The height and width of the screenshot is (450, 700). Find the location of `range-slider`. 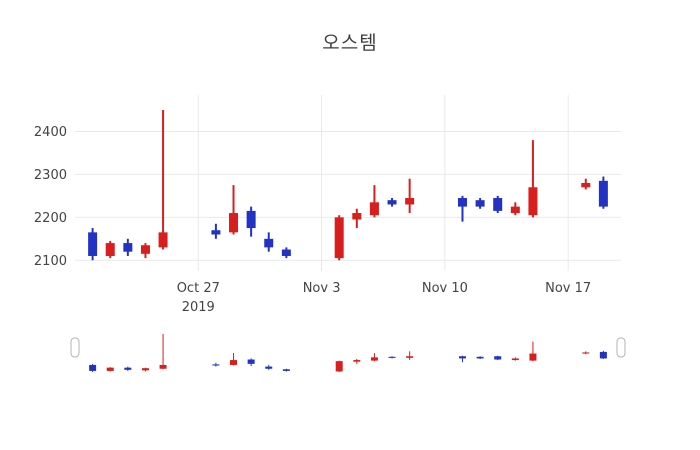

range-slider is located at coordinates (348, 353).